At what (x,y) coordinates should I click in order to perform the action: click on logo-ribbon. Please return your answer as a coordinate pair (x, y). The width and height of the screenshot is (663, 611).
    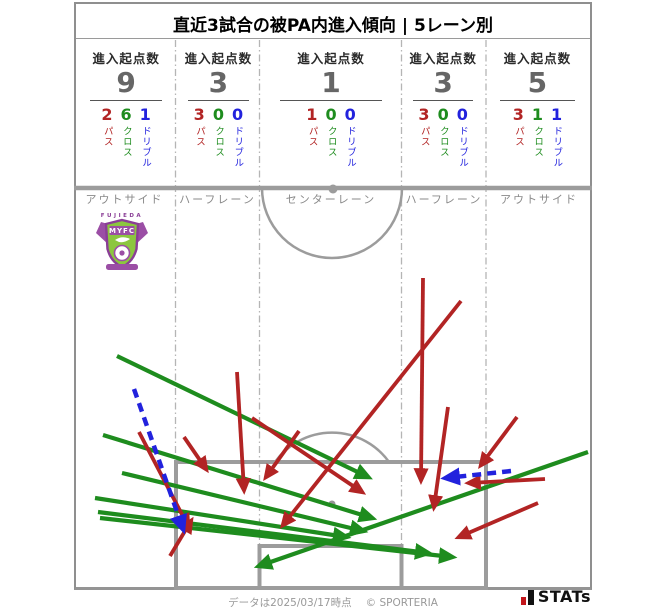
    Looking at the image, I should click on (122, 267).